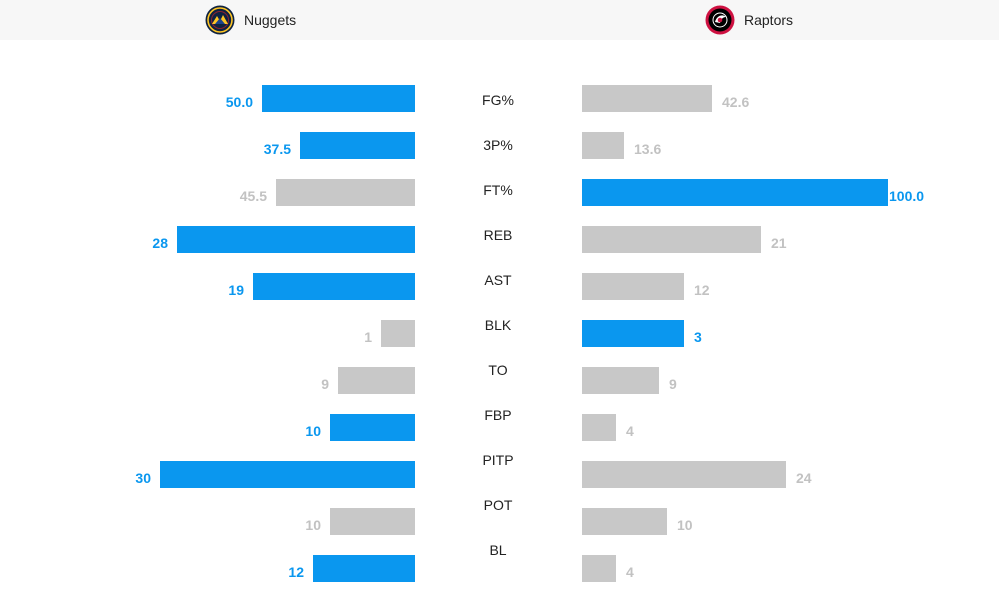  Describe the element at coordinates (239, 102) in the screenshot. I see `home-value-label: 50.0` at that location.